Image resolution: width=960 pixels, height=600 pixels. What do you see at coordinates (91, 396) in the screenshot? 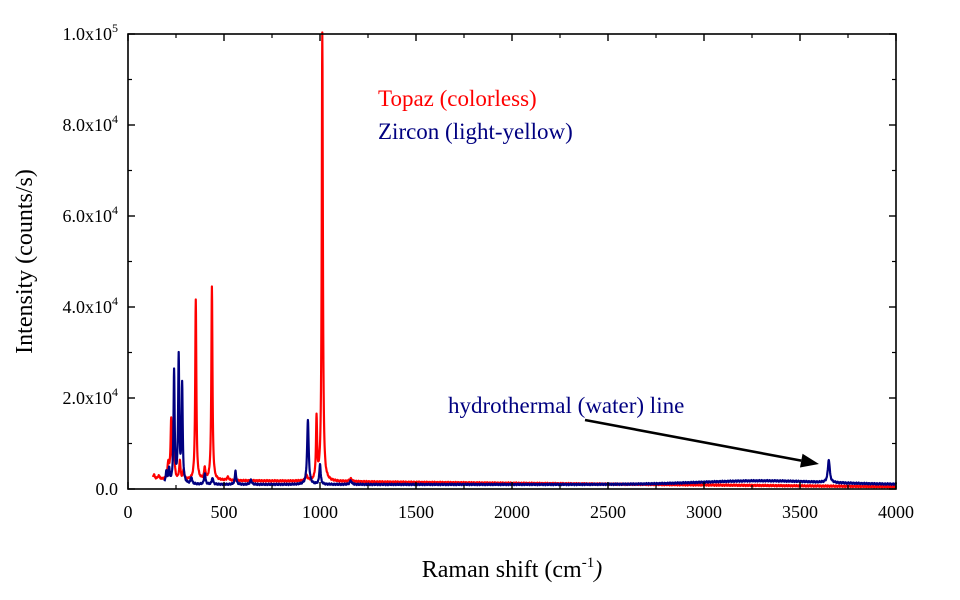
I see `y-tick-label: 2.0x10⁴` at bounding box center [91, 396].